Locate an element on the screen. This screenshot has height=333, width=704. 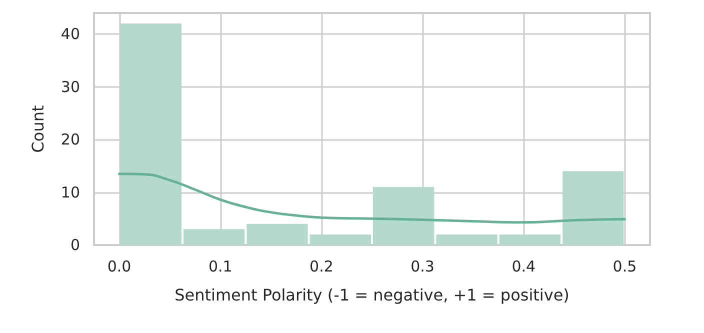
y-tick-label: 20 is located at coordinates (70, 139).